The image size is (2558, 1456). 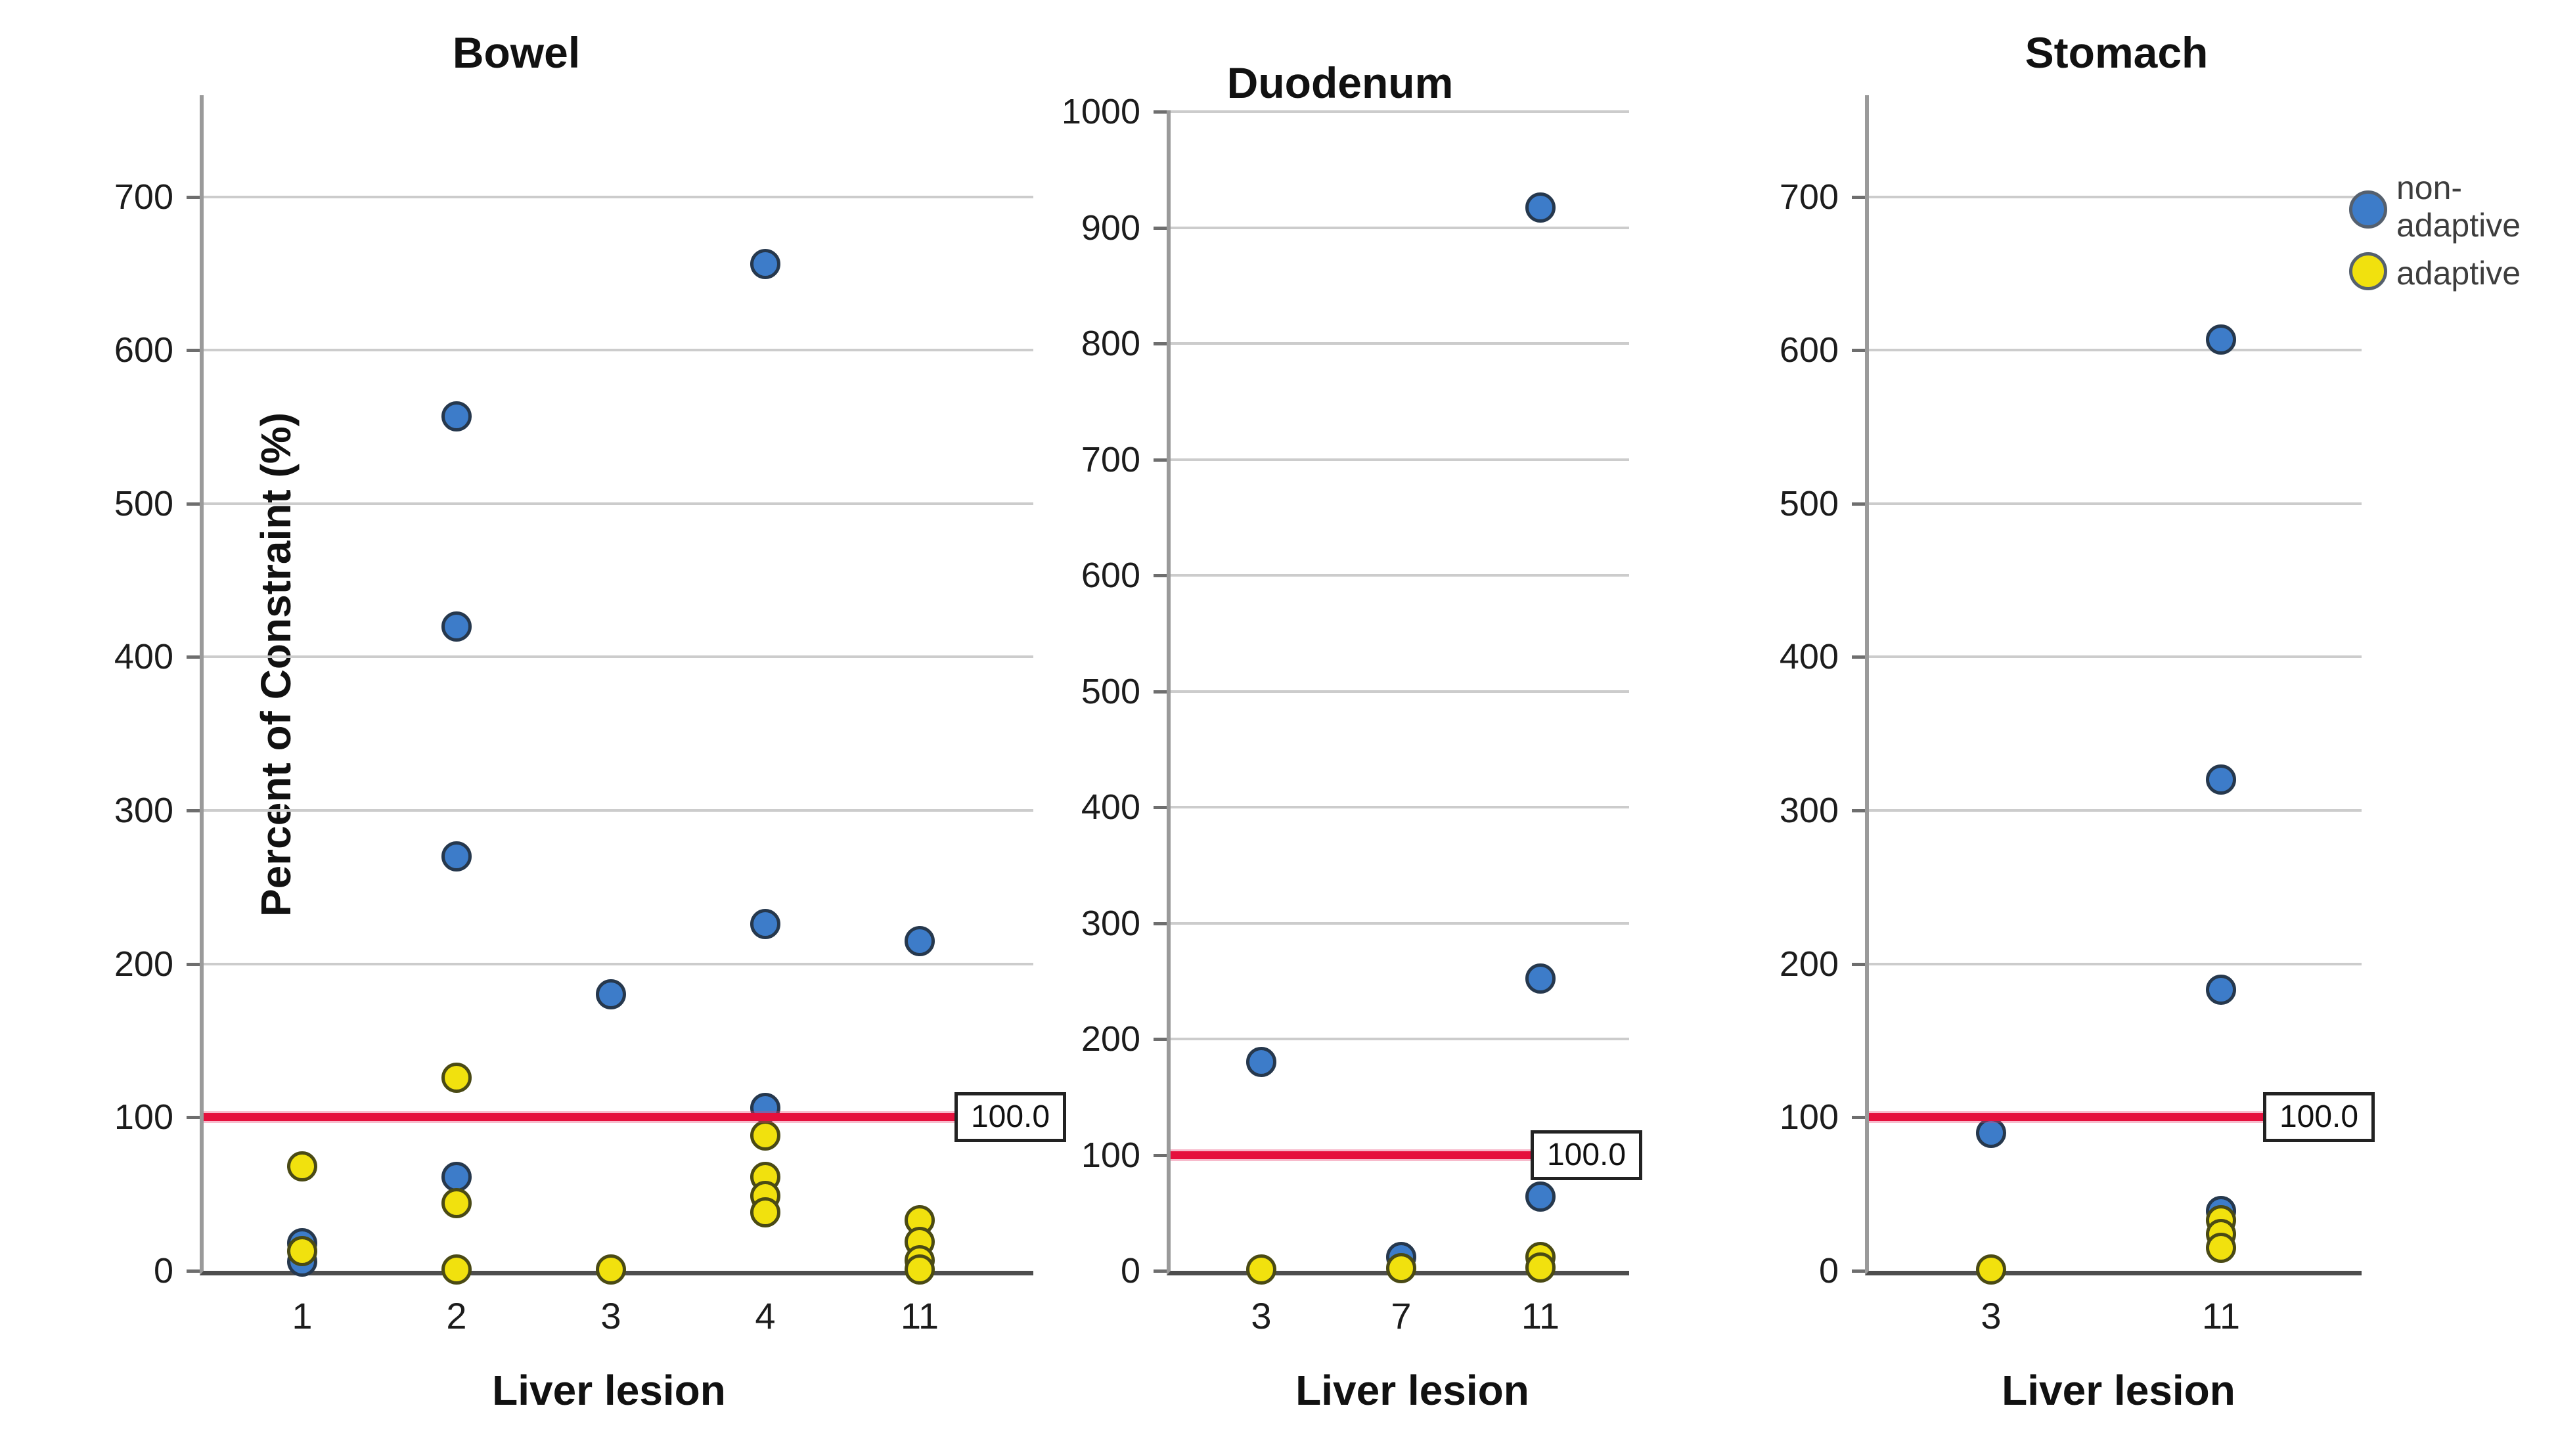 I want to click on plot-area-duodenum, so click(x=1398, y=692).